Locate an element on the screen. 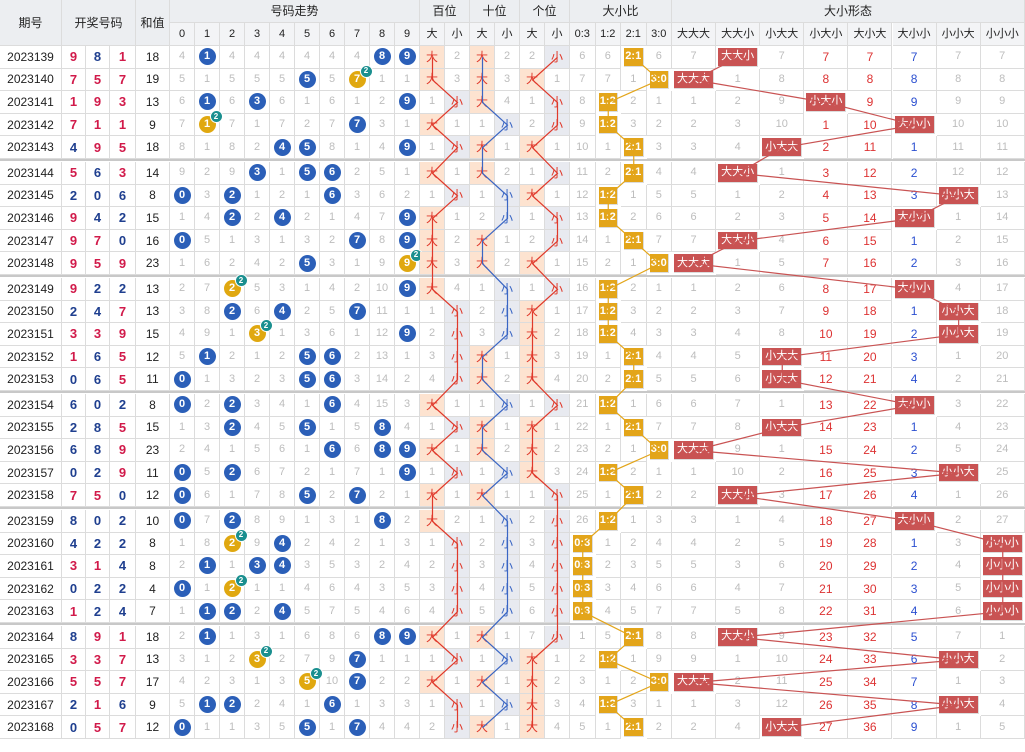 The height and width of the screenshot is (752, 1025). form-miss: 8 is located at coordinates (782, 611).